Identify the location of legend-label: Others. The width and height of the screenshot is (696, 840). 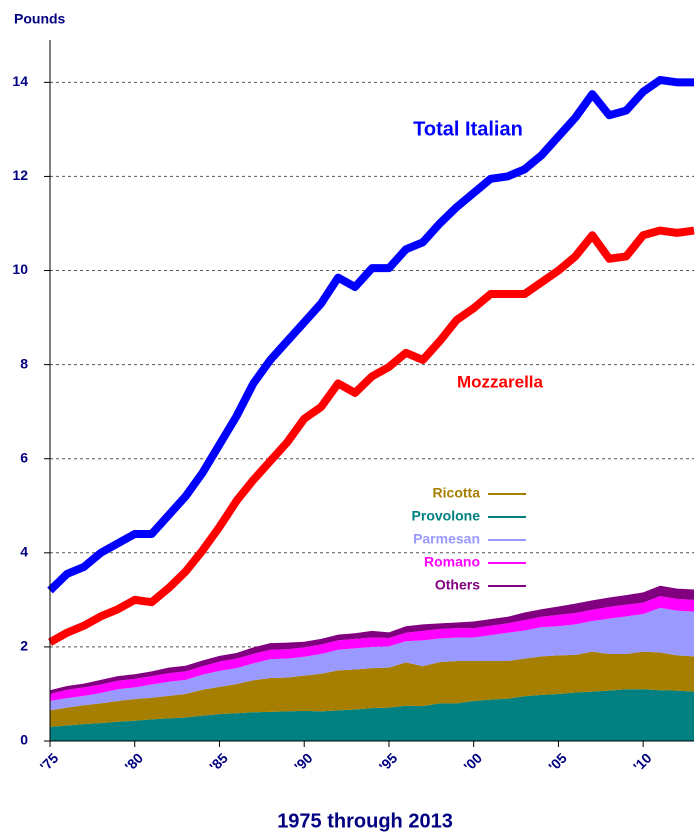
(457, 585).